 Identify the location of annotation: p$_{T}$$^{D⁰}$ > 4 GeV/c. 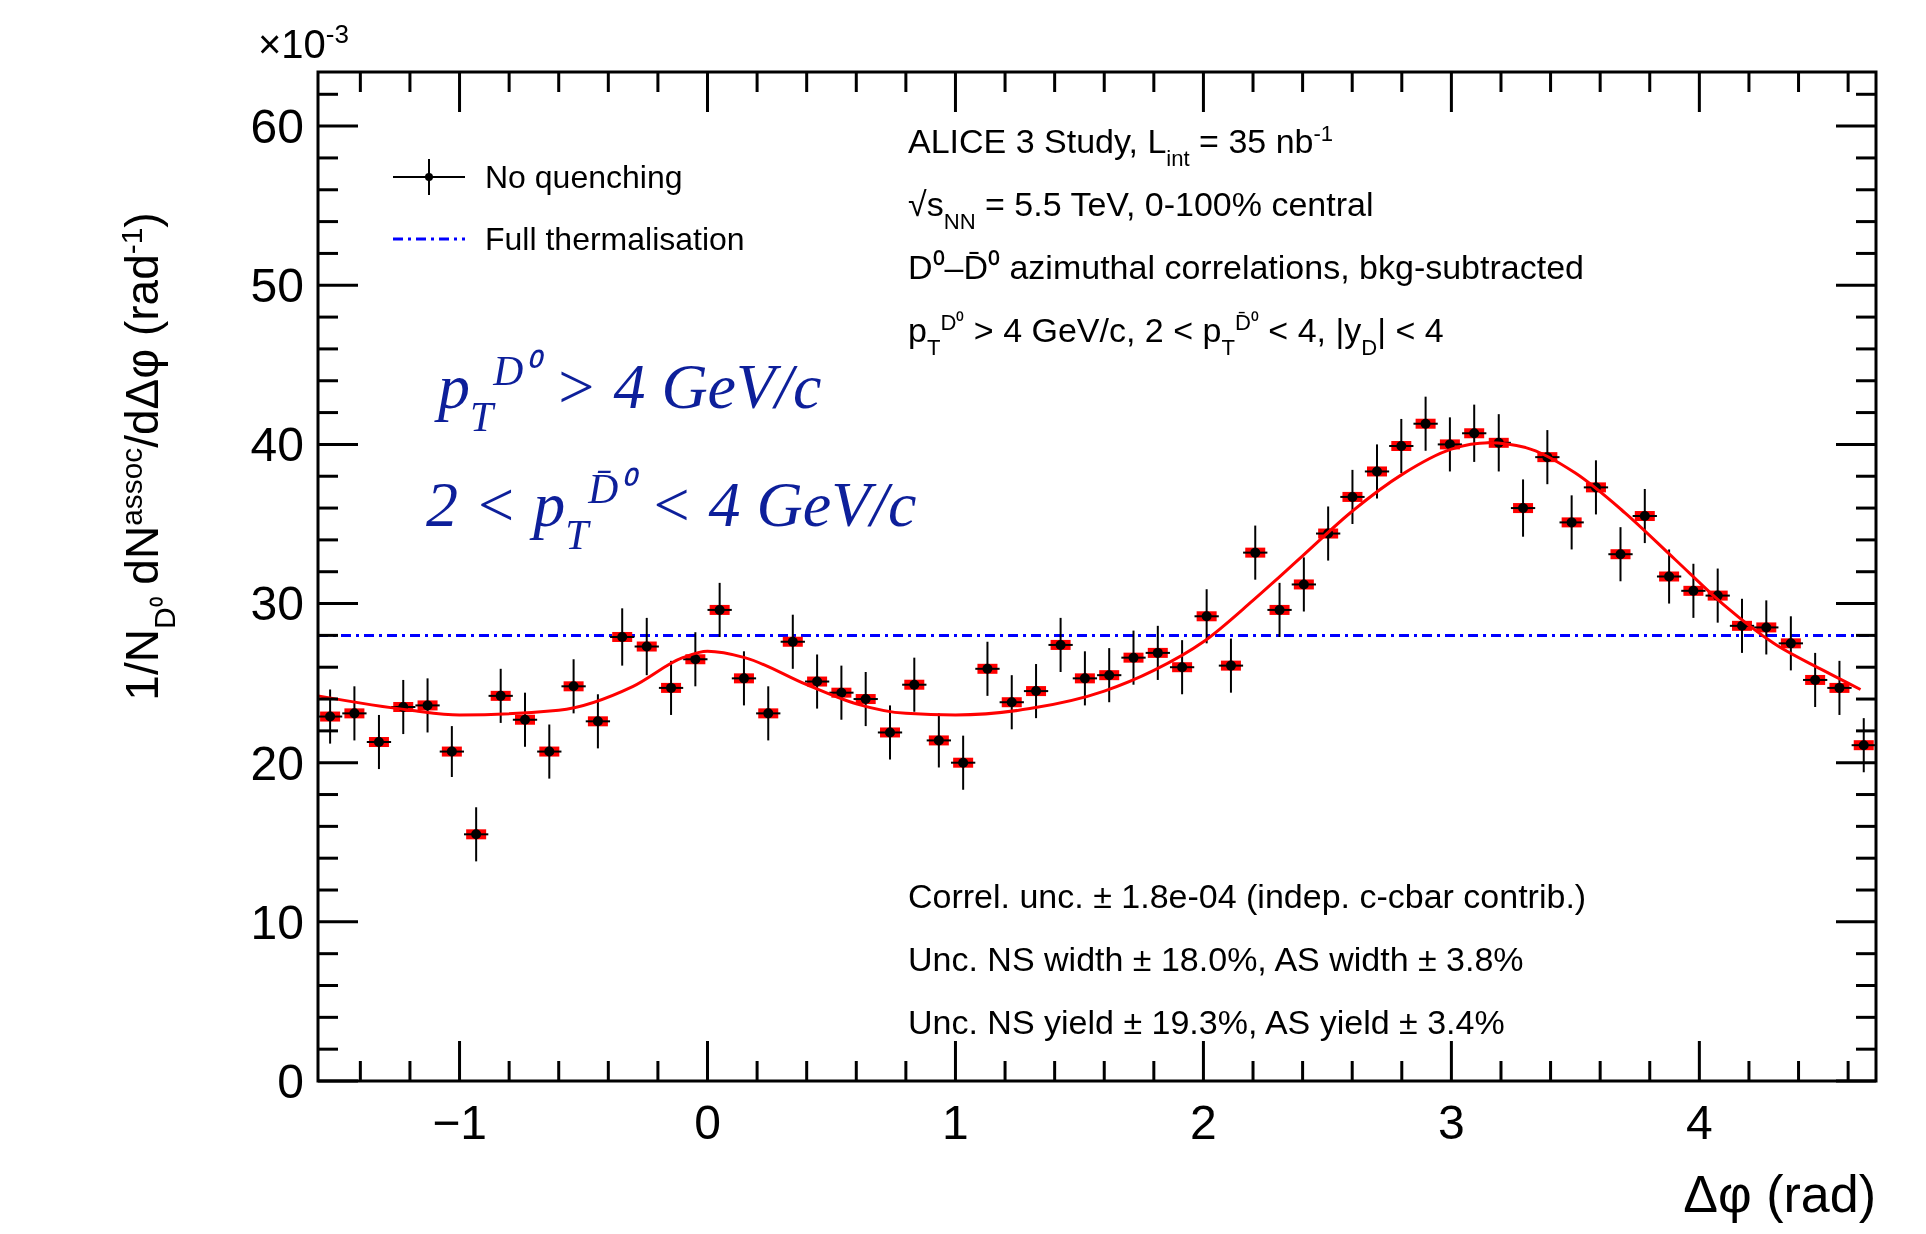
(628, 394).